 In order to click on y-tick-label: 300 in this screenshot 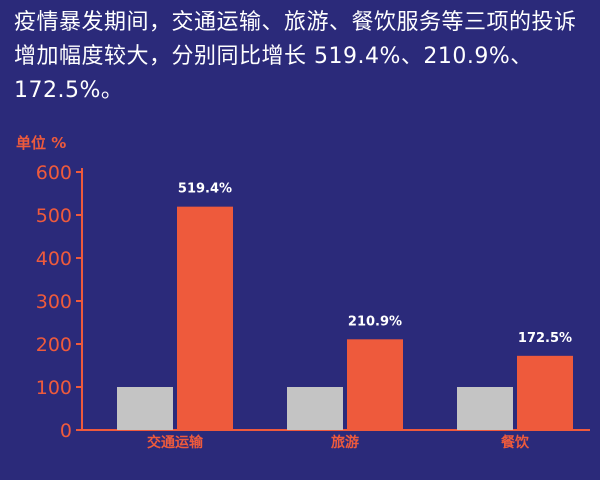, I will do `click(54, 302)`.